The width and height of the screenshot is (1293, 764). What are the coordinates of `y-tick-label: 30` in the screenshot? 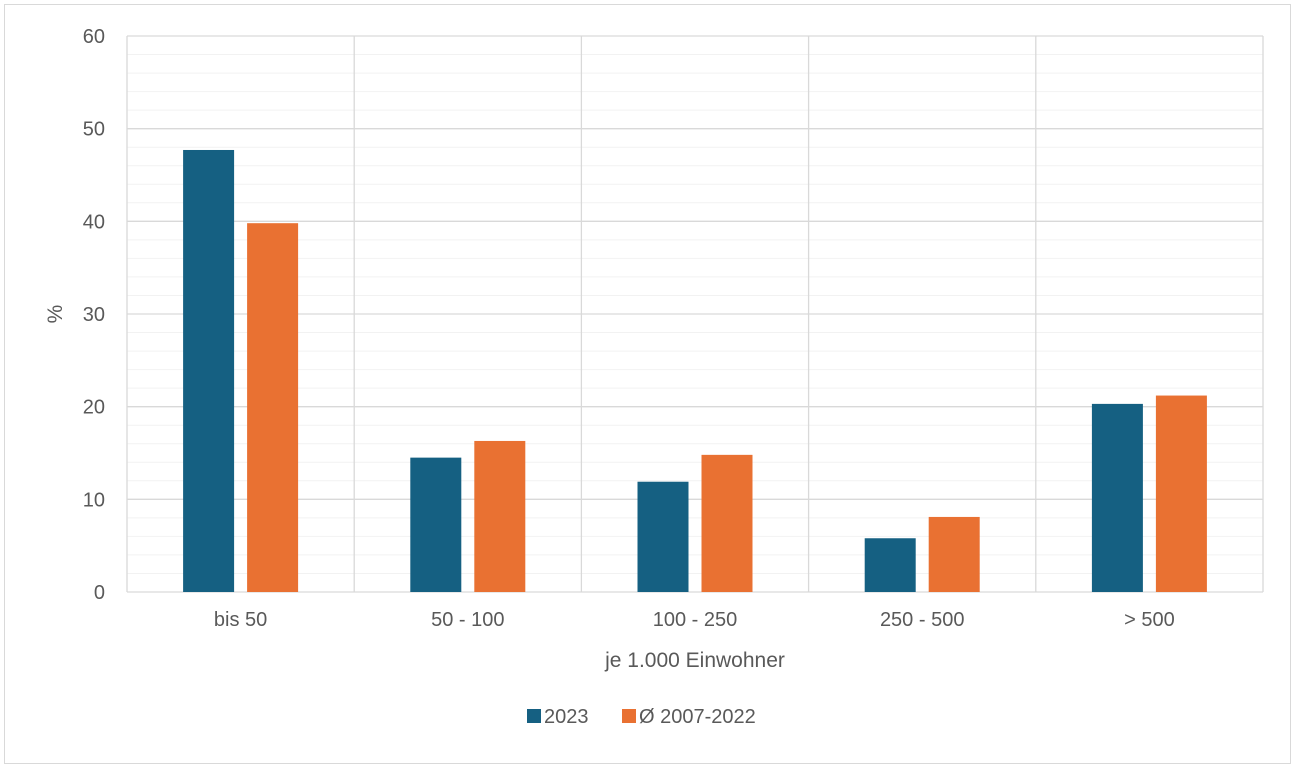 It's located at (94, 315).